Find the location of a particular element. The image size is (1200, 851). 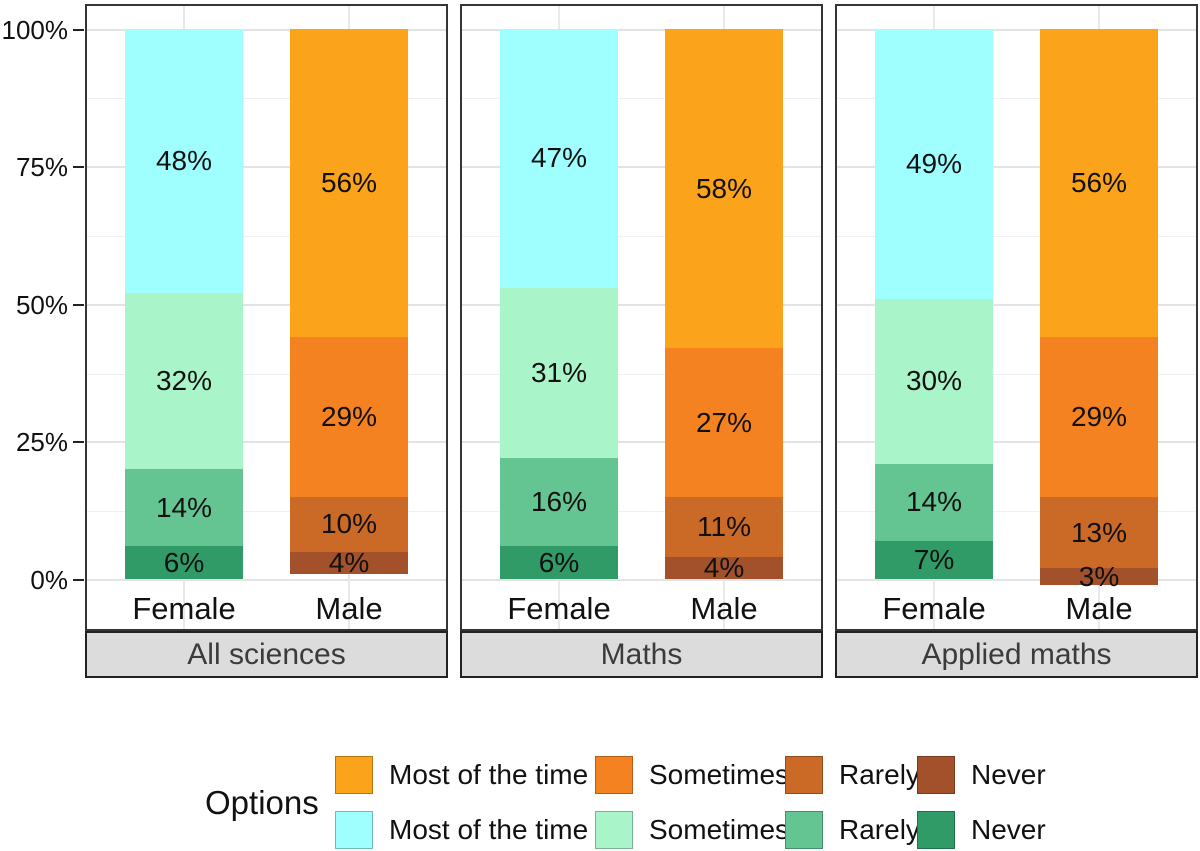

bar-segment-never: 3% is located at coordinates (1099, 576).